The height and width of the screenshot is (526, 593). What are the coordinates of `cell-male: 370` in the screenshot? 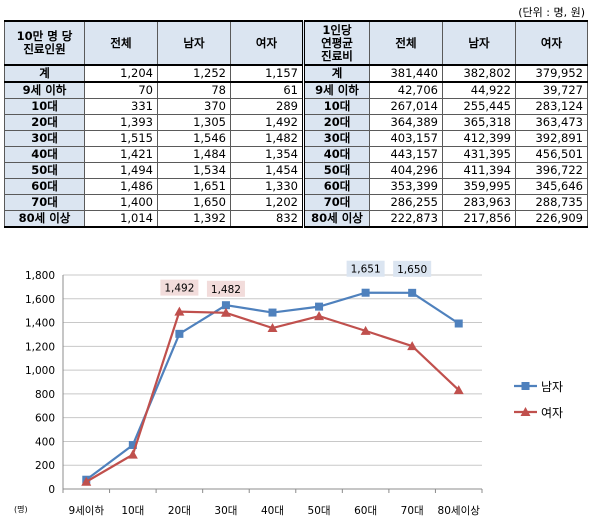 It's located at (194, 106).